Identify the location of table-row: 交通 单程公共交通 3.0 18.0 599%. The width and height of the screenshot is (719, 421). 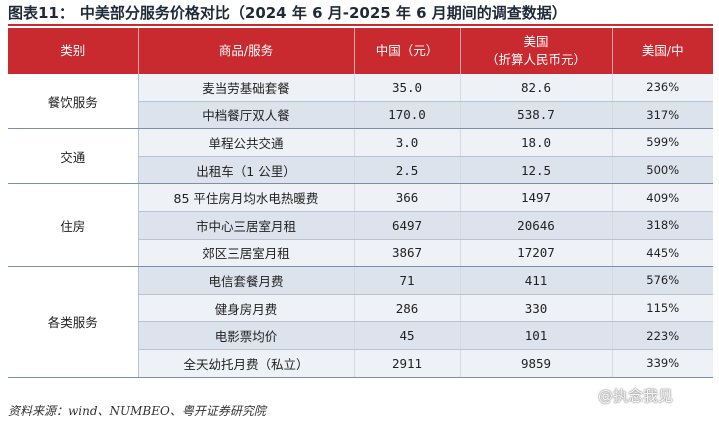
(360, 156).